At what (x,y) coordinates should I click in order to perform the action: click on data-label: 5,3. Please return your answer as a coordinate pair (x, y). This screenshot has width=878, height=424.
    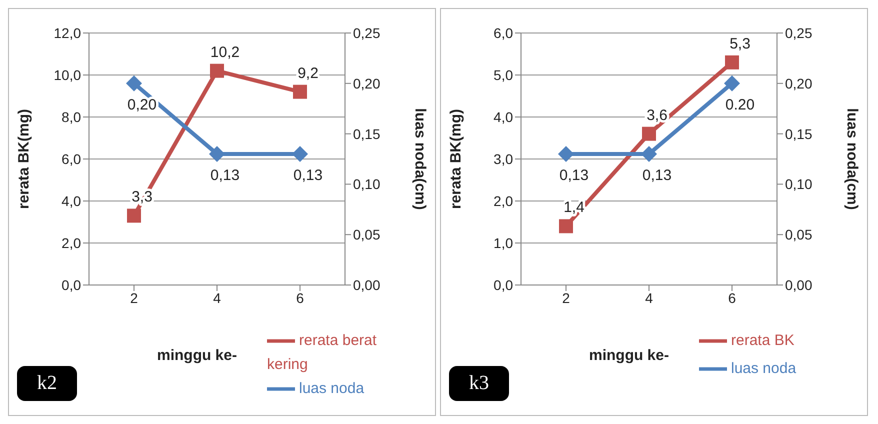
    Looking at the image, I should click on (740, 43).